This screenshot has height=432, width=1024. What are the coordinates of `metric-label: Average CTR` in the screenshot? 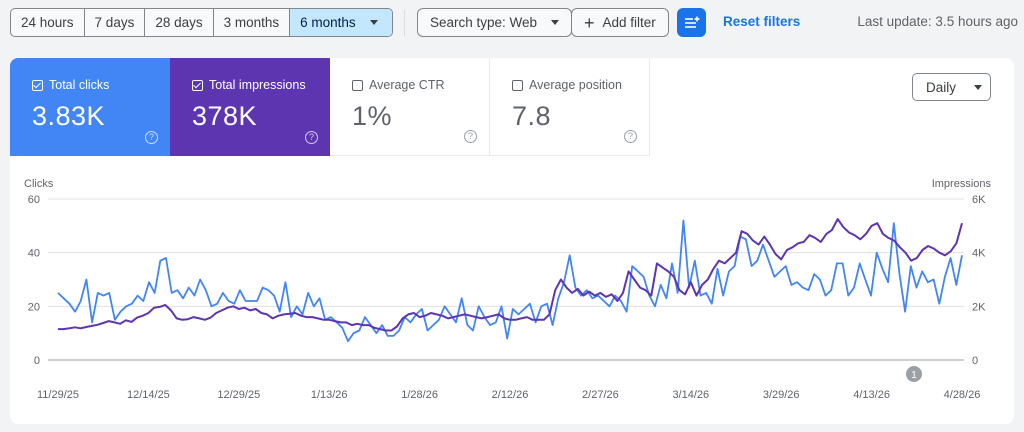 It's located at (407, 85).